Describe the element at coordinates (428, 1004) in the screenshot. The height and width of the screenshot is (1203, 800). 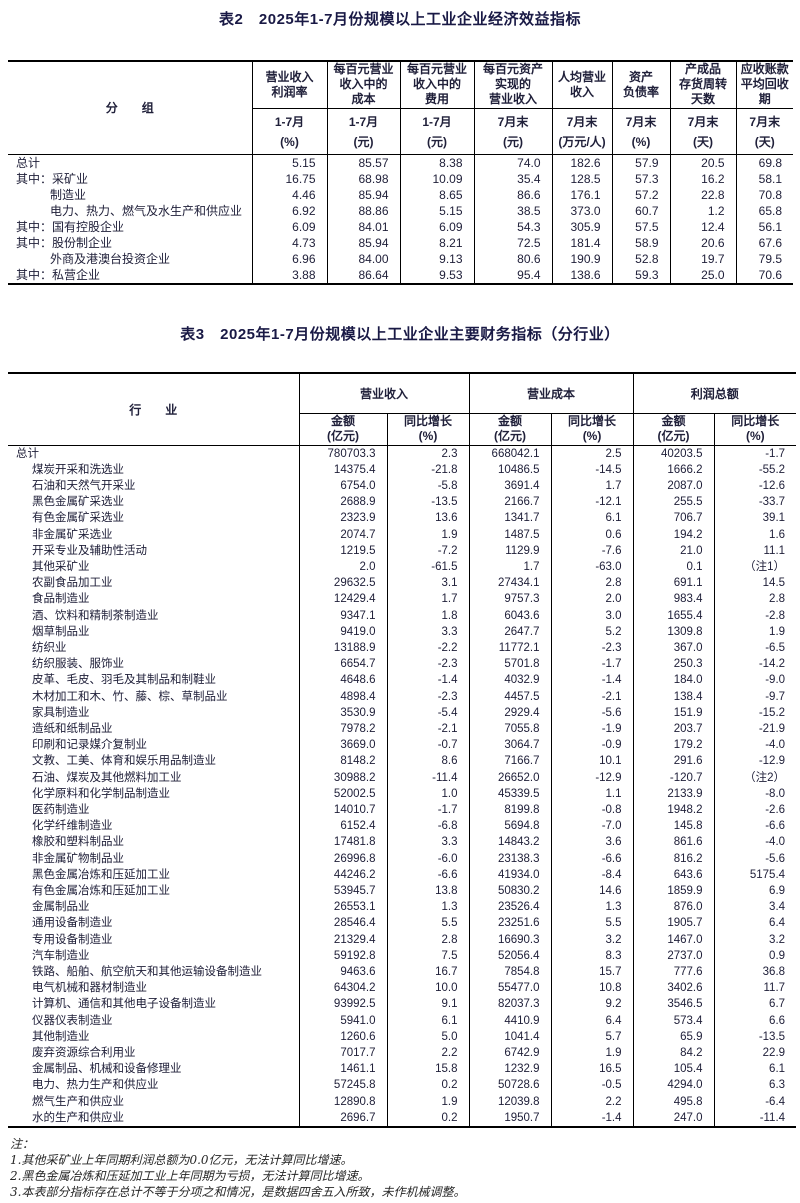
I see `cell-value: 9.1` at that location.